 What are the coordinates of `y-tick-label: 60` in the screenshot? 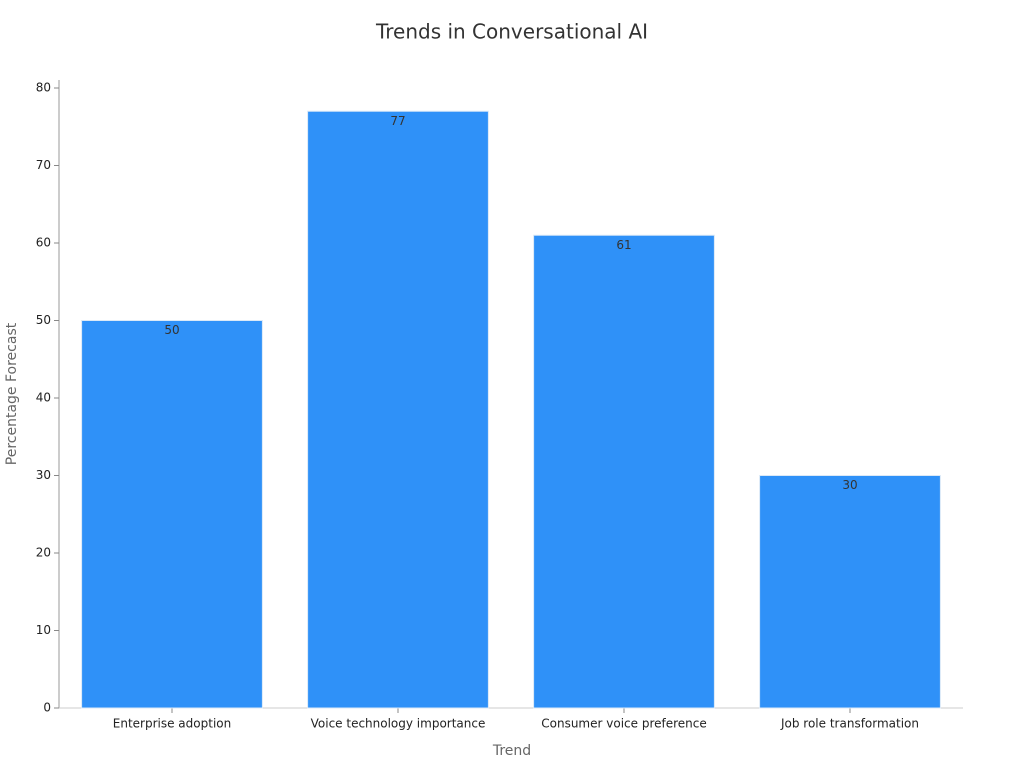 It's located at (43, 243).